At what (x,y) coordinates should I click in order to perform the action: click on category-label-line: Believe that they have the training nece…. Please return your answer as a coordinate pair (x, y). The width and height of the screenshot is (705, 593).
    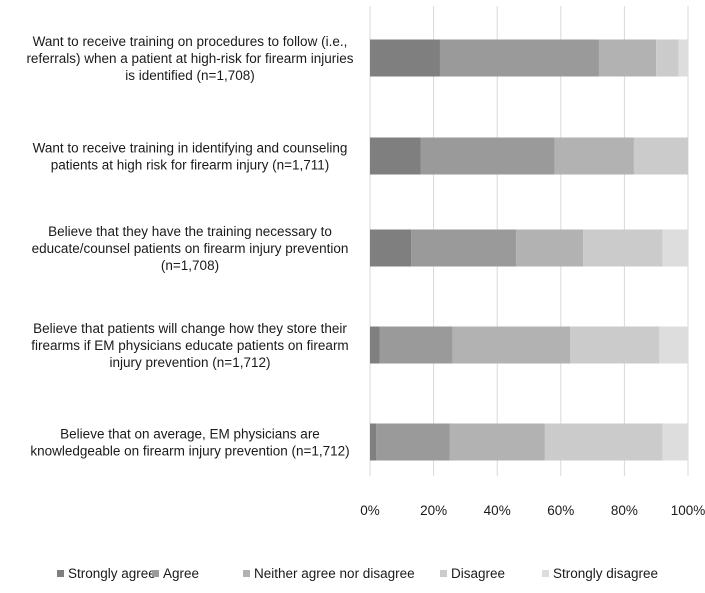
    Looking at the image, I should click on (190, 231).